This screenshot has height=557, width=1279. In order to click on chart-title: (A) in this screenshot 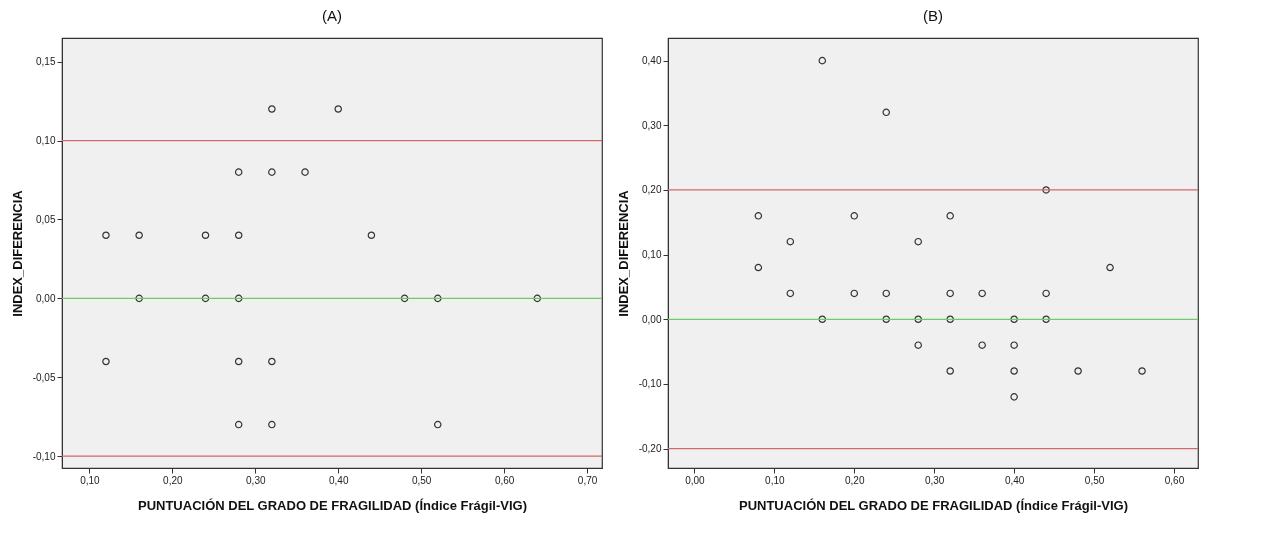, I will do `click(332, 15)`.